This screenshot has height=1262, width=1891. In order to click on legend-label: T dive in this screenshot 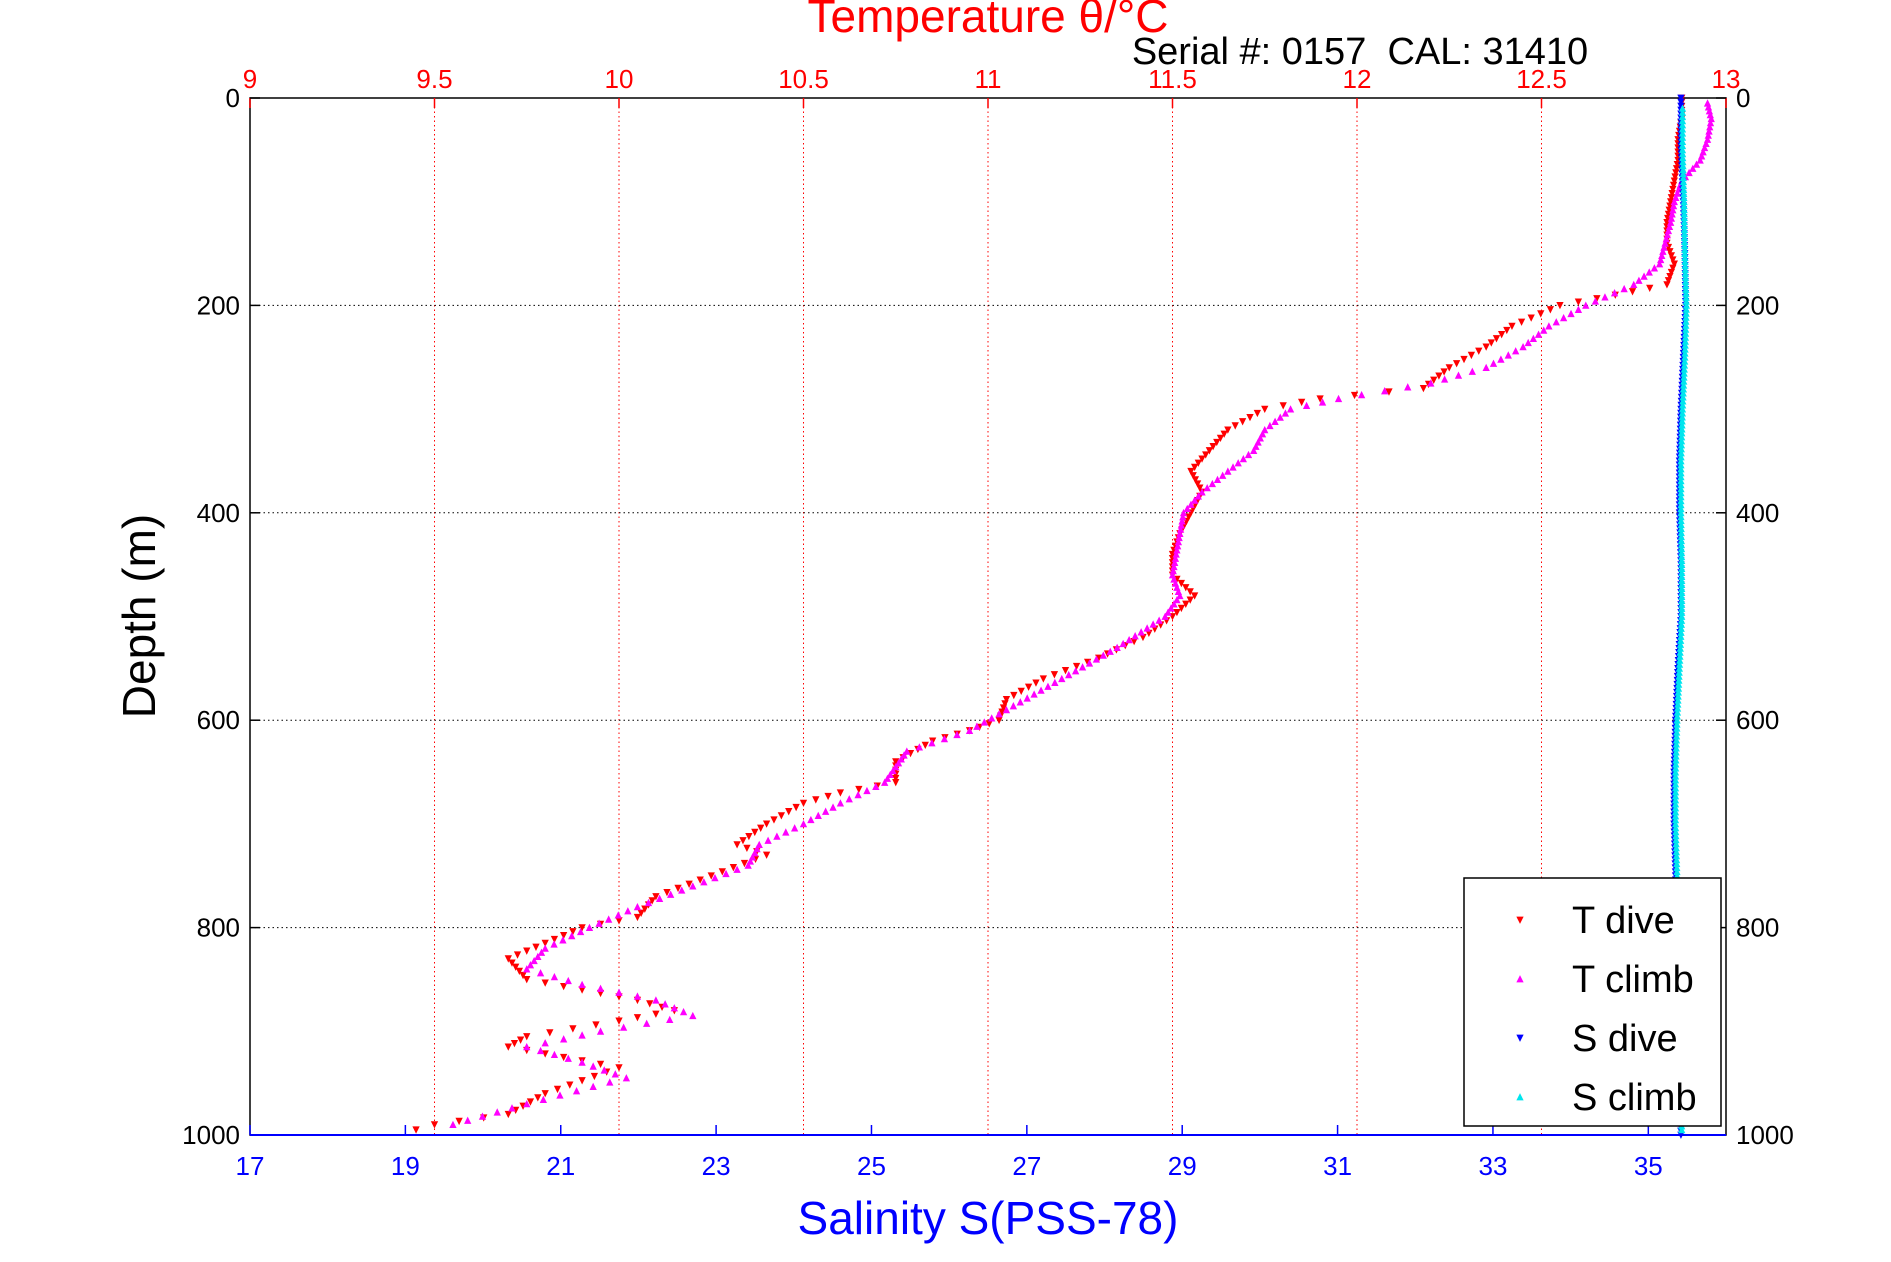, I will do `click(1623, 921)`.